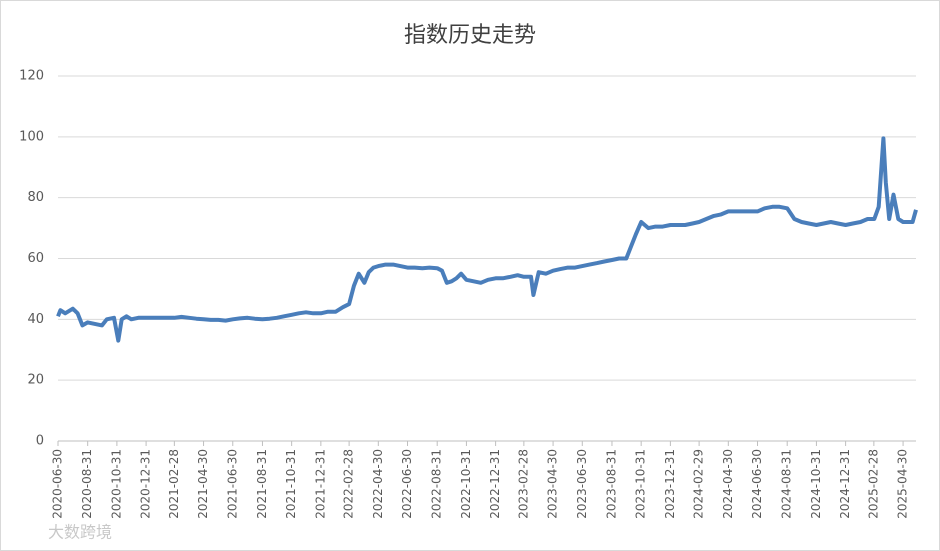 This screenshot has width=940, height=551. Describe the element at coordinates (291, 484) in the screenshot. I see `x-tick-label: 2021-10-31` at that location.